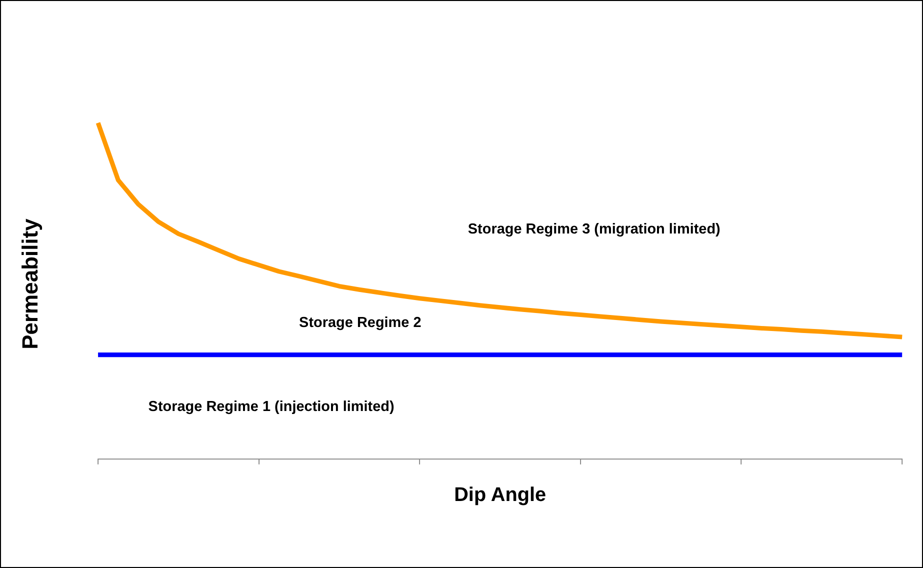  I want to click on annotation: Storage Regime 2, so click(360, 323).